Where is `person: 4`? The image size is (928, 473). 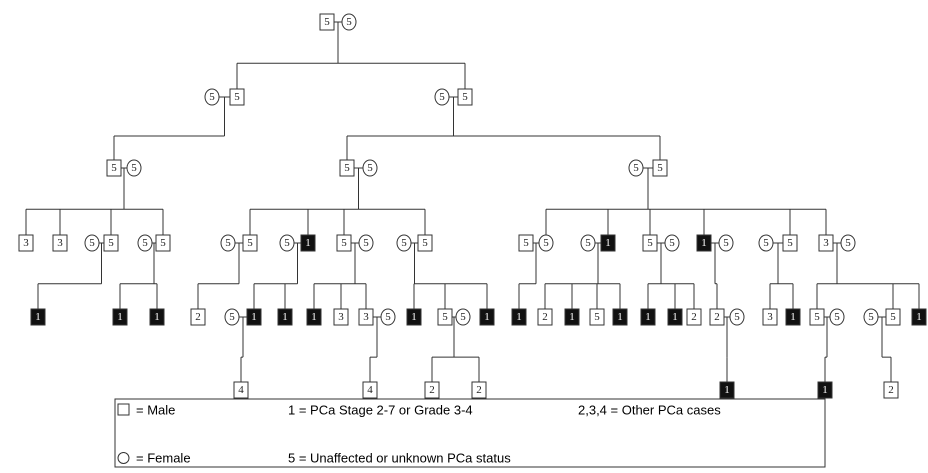
person: 4 is located at coordinates (370, 390).